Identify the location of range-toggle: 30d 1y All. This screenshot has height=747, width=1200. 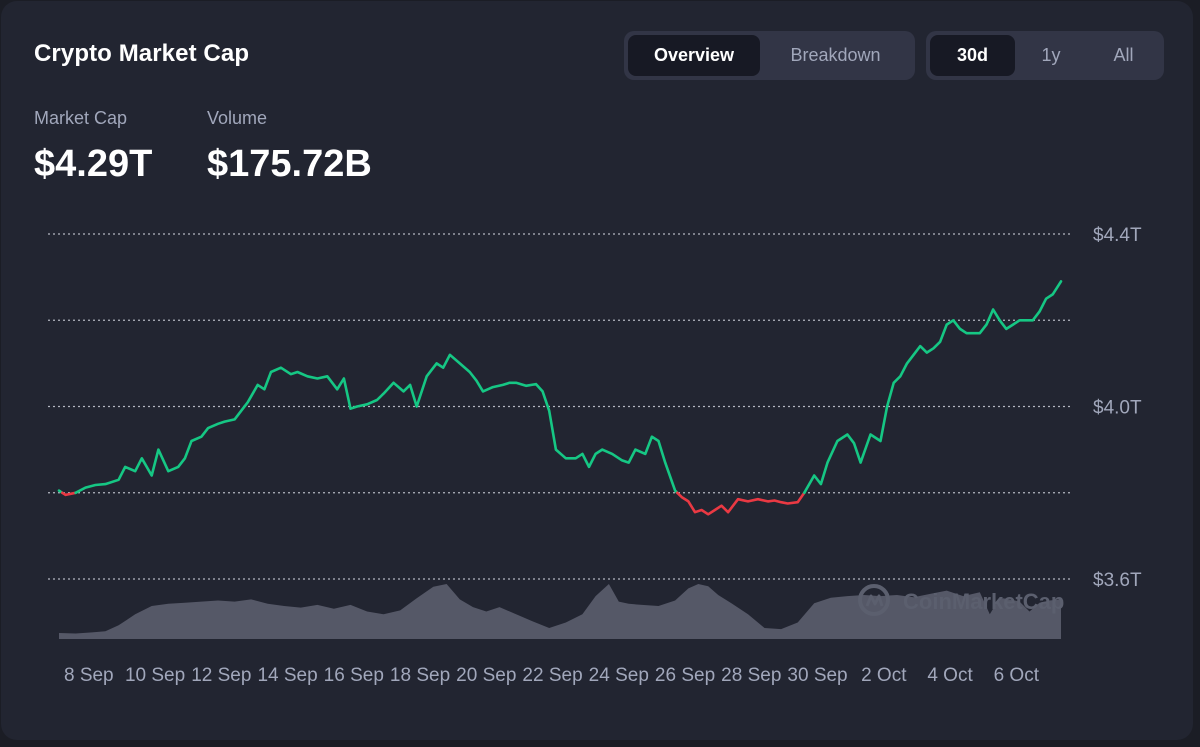
(1045, 55).